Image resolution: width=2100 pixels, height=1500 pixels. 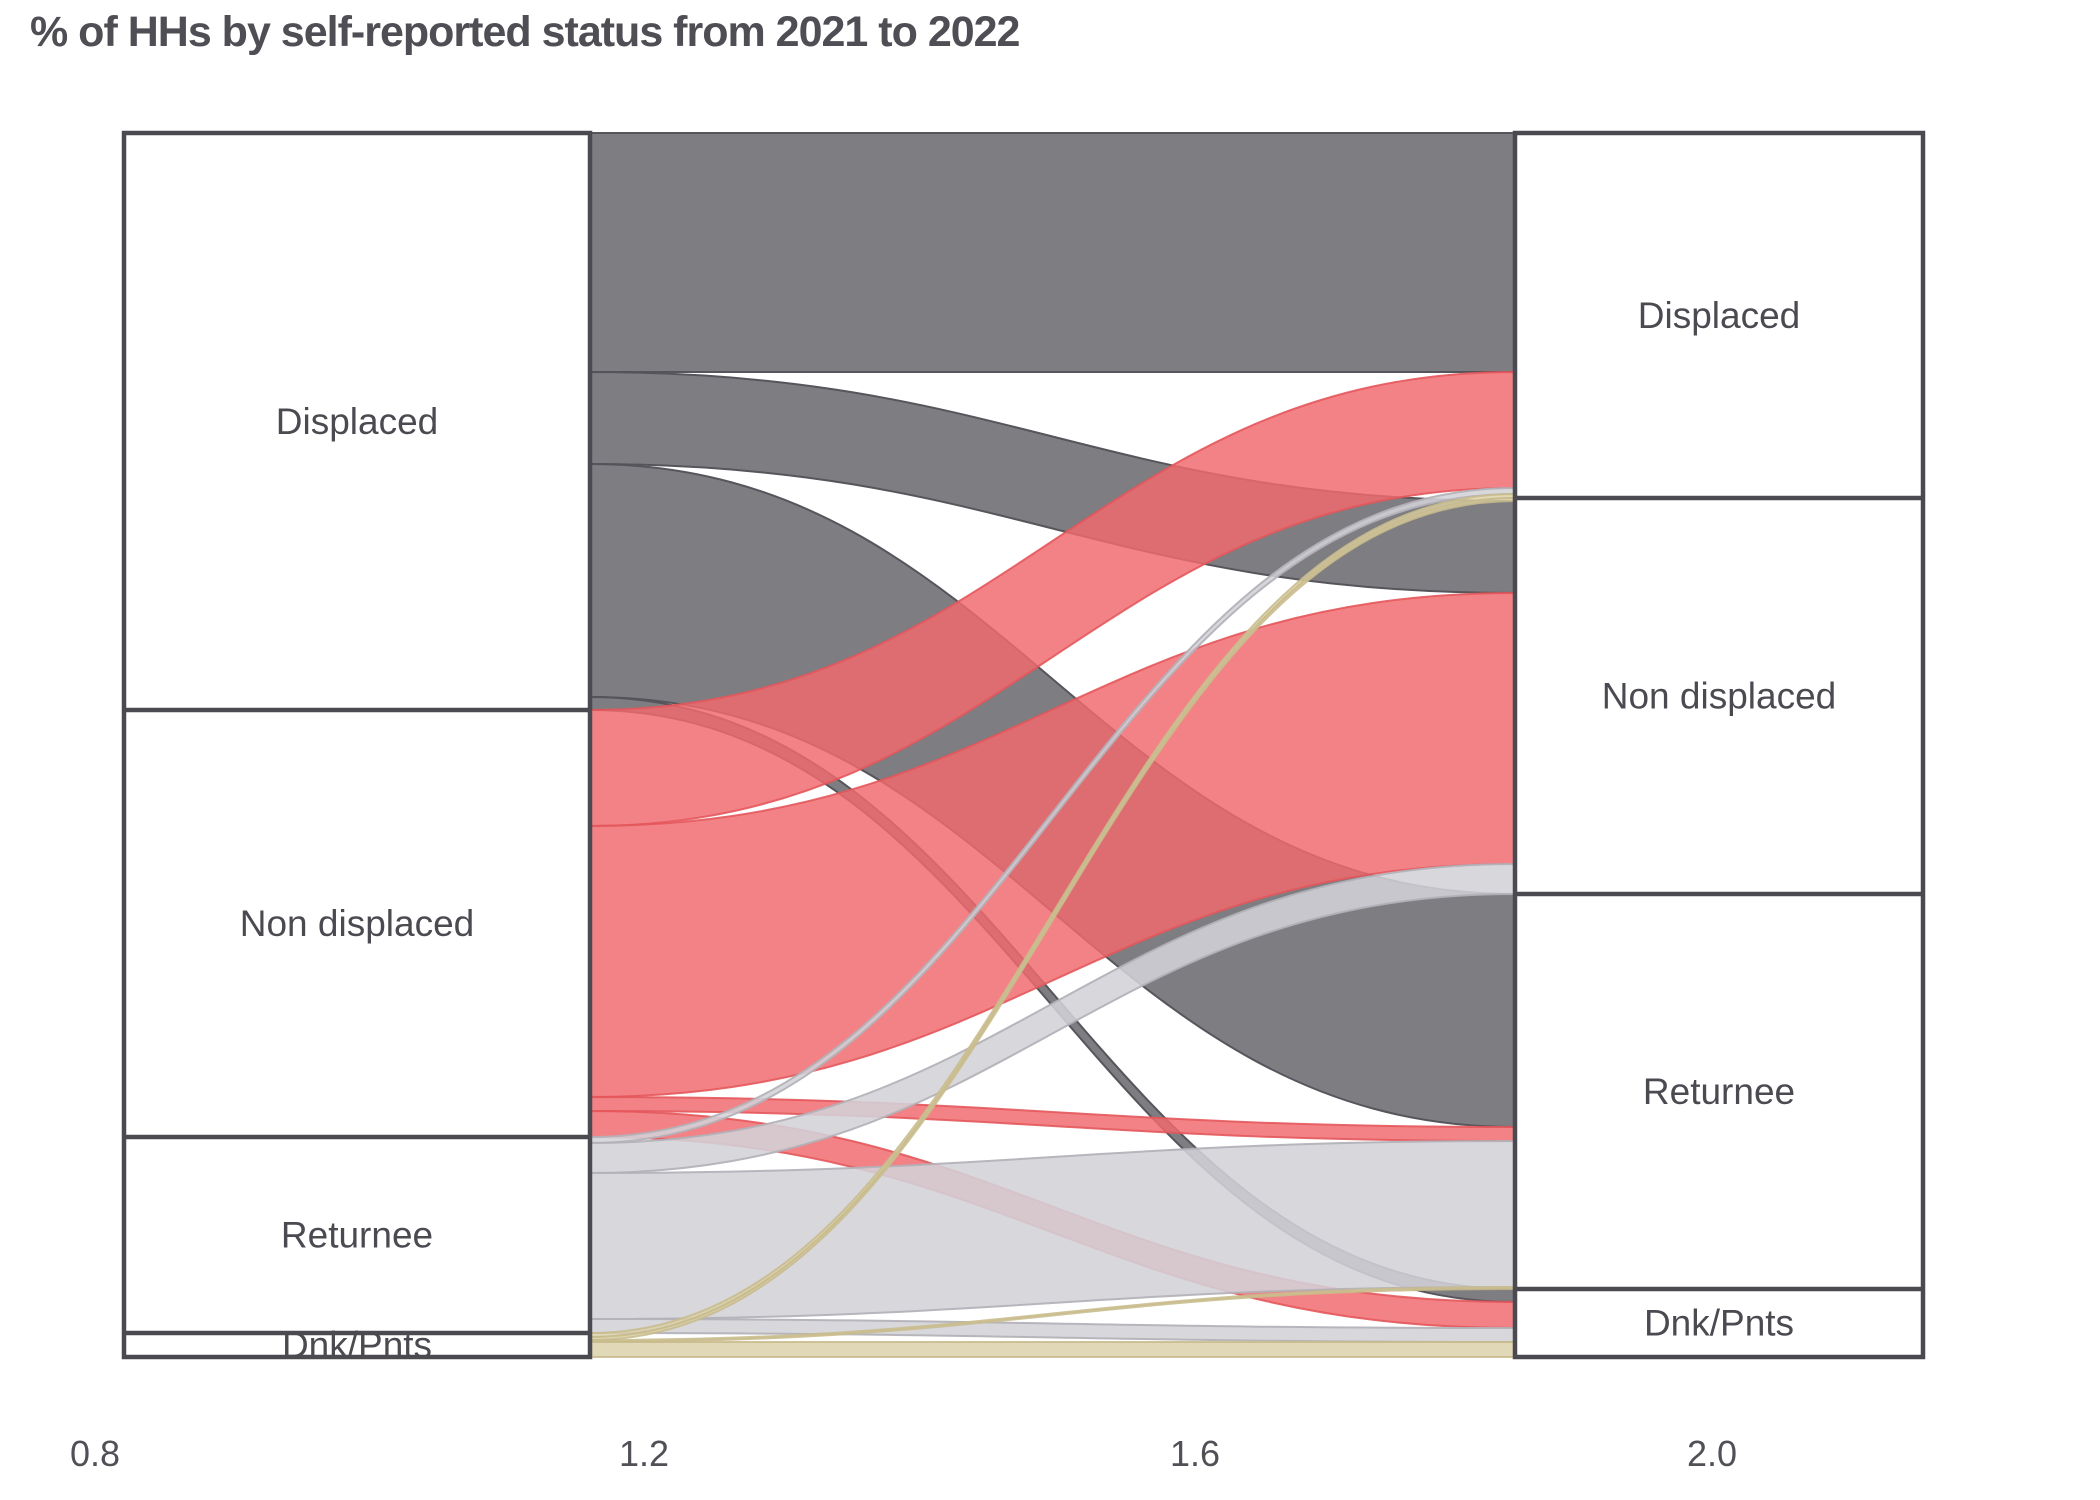 I want to click on stratum-label-non-displaced-2022: Non displaced, so click(x=1719, y=696).